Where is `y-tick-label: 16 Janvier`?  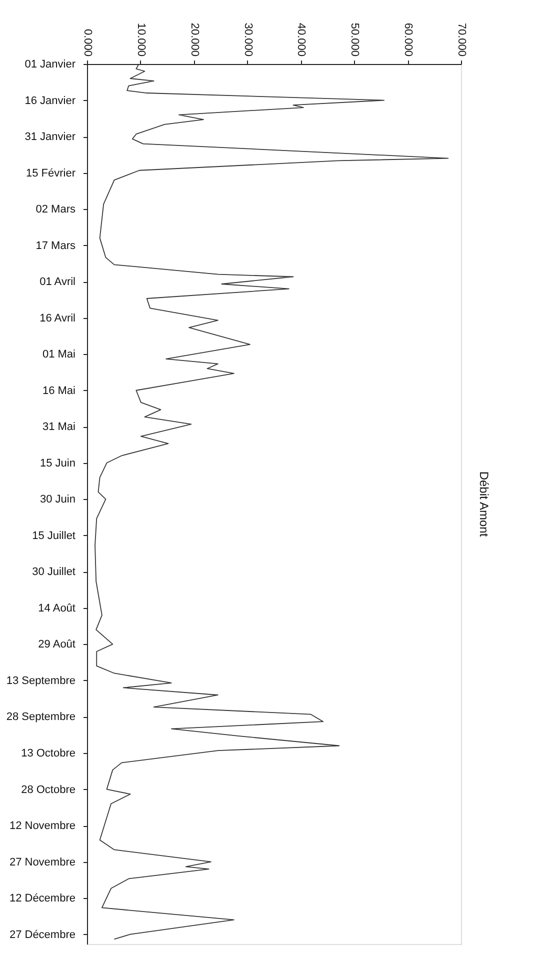 y-tick-label: 16 Janvier is located at coordinates (50, 100).